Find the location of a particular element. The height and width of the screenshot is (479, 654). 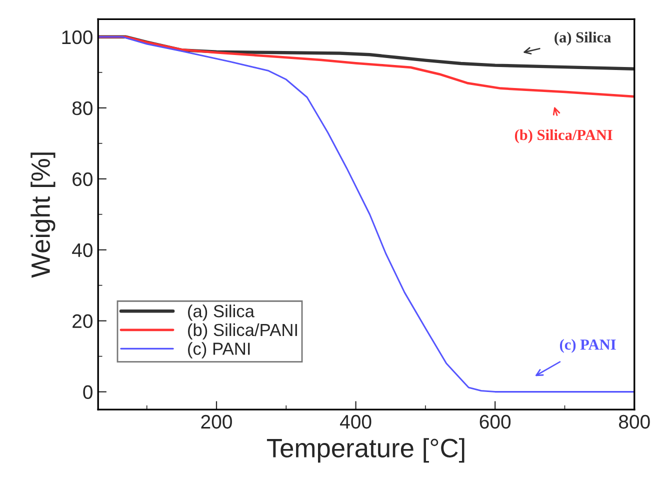

y-tick-label: 0 is located at coordinates (87, 392).